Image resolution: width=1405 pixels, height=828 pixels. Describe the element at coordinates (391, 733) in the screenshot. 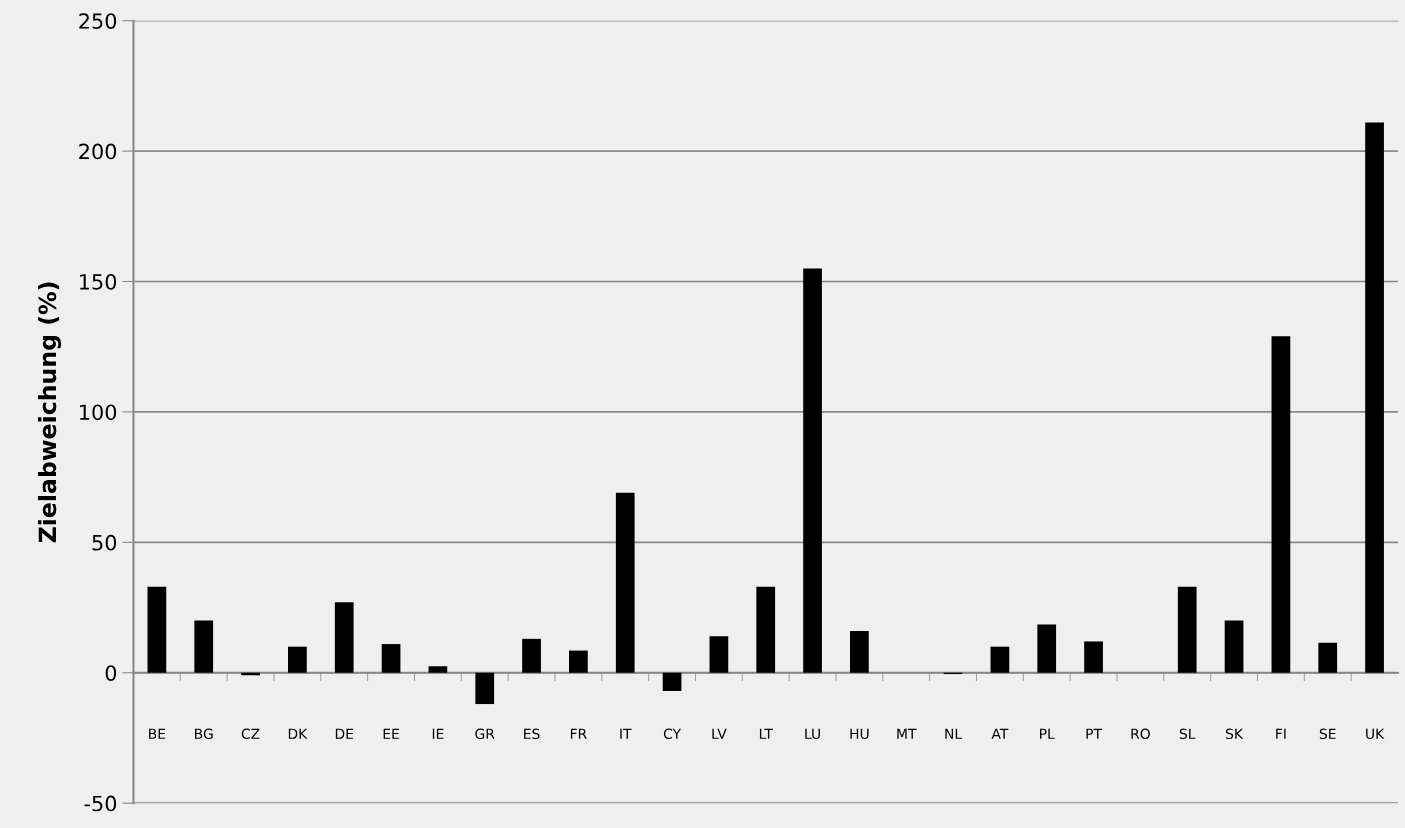

I see `x-tick-label: EE` at that location.